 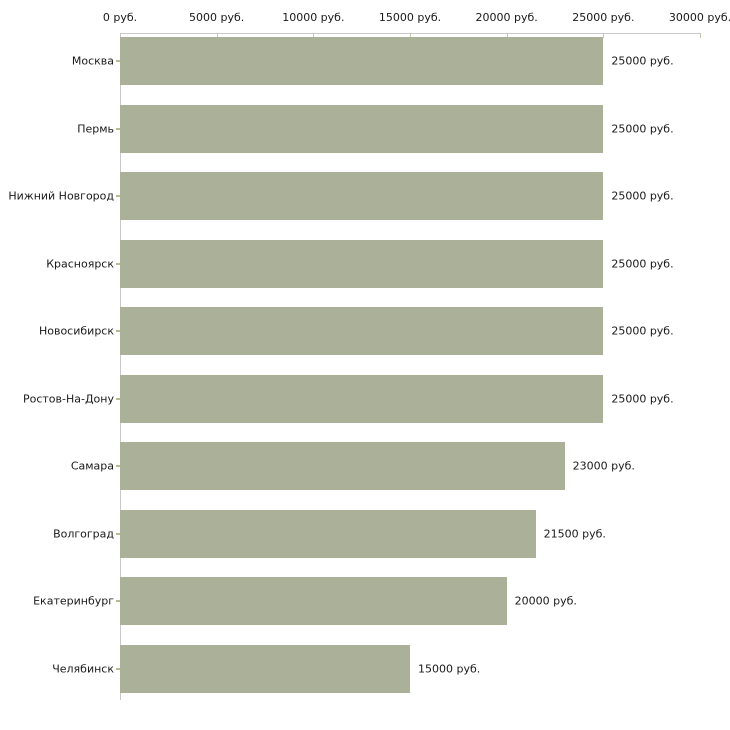 What do you see at coordinates (603, 17) in the screenshot?
I see `x-tick-label: 25000 руб.` at bounding box center [603, 17].